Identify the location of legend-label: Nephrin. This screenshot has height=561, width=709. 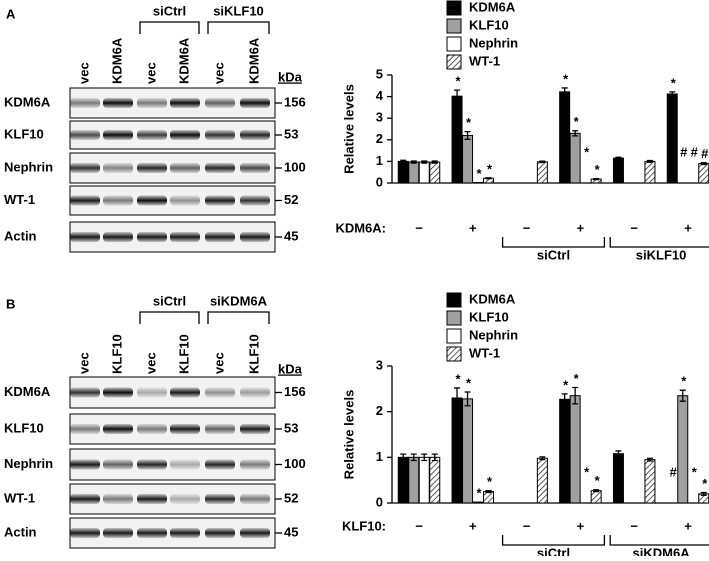
(493, 42).